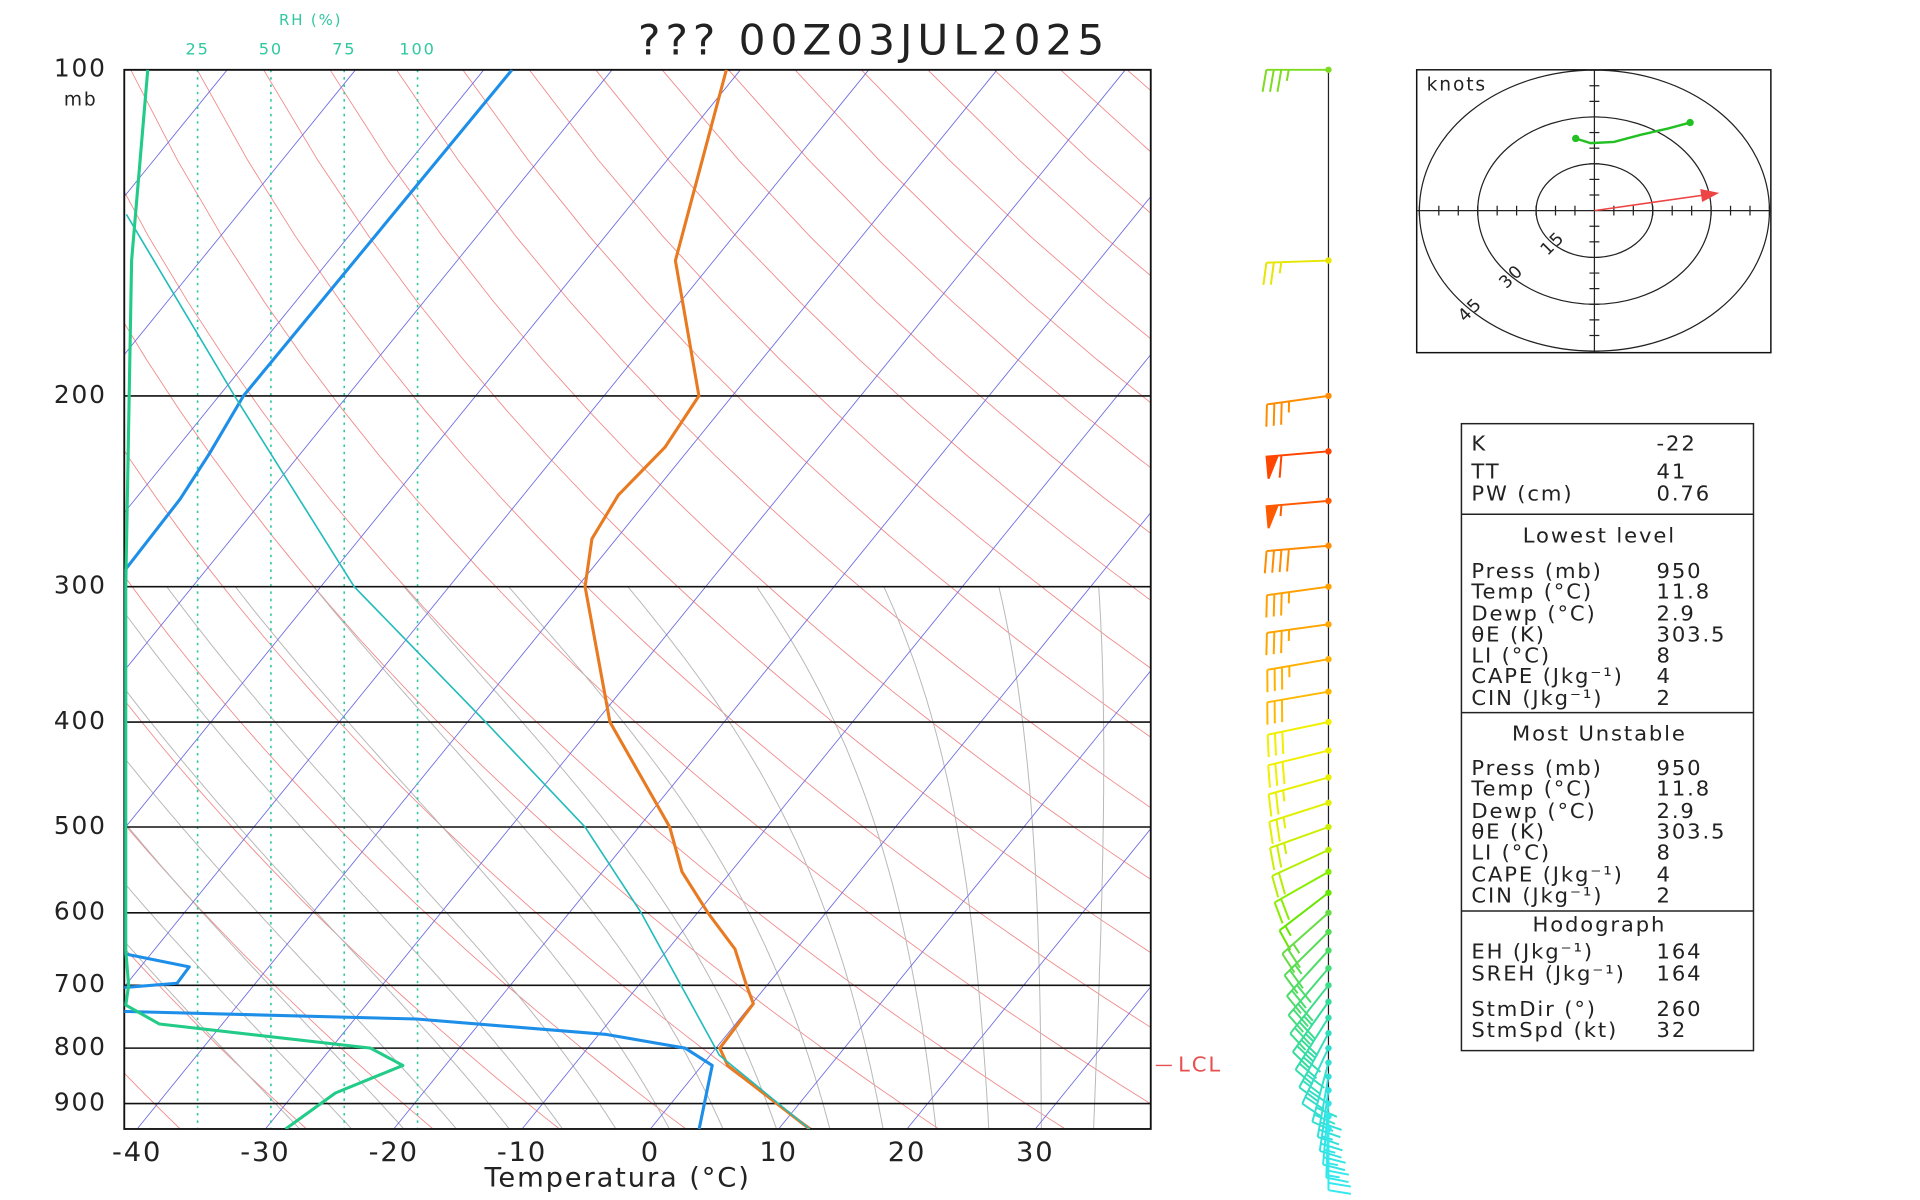 This screenshot has width=1920, height=1200. I want to click on indices-label: Temp (°C), so click(1531, 789).